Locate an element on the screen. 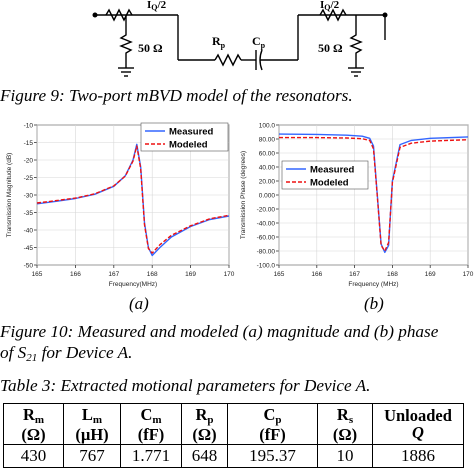  subfigure-label-b: (b) is located at coordinates (374, 303).